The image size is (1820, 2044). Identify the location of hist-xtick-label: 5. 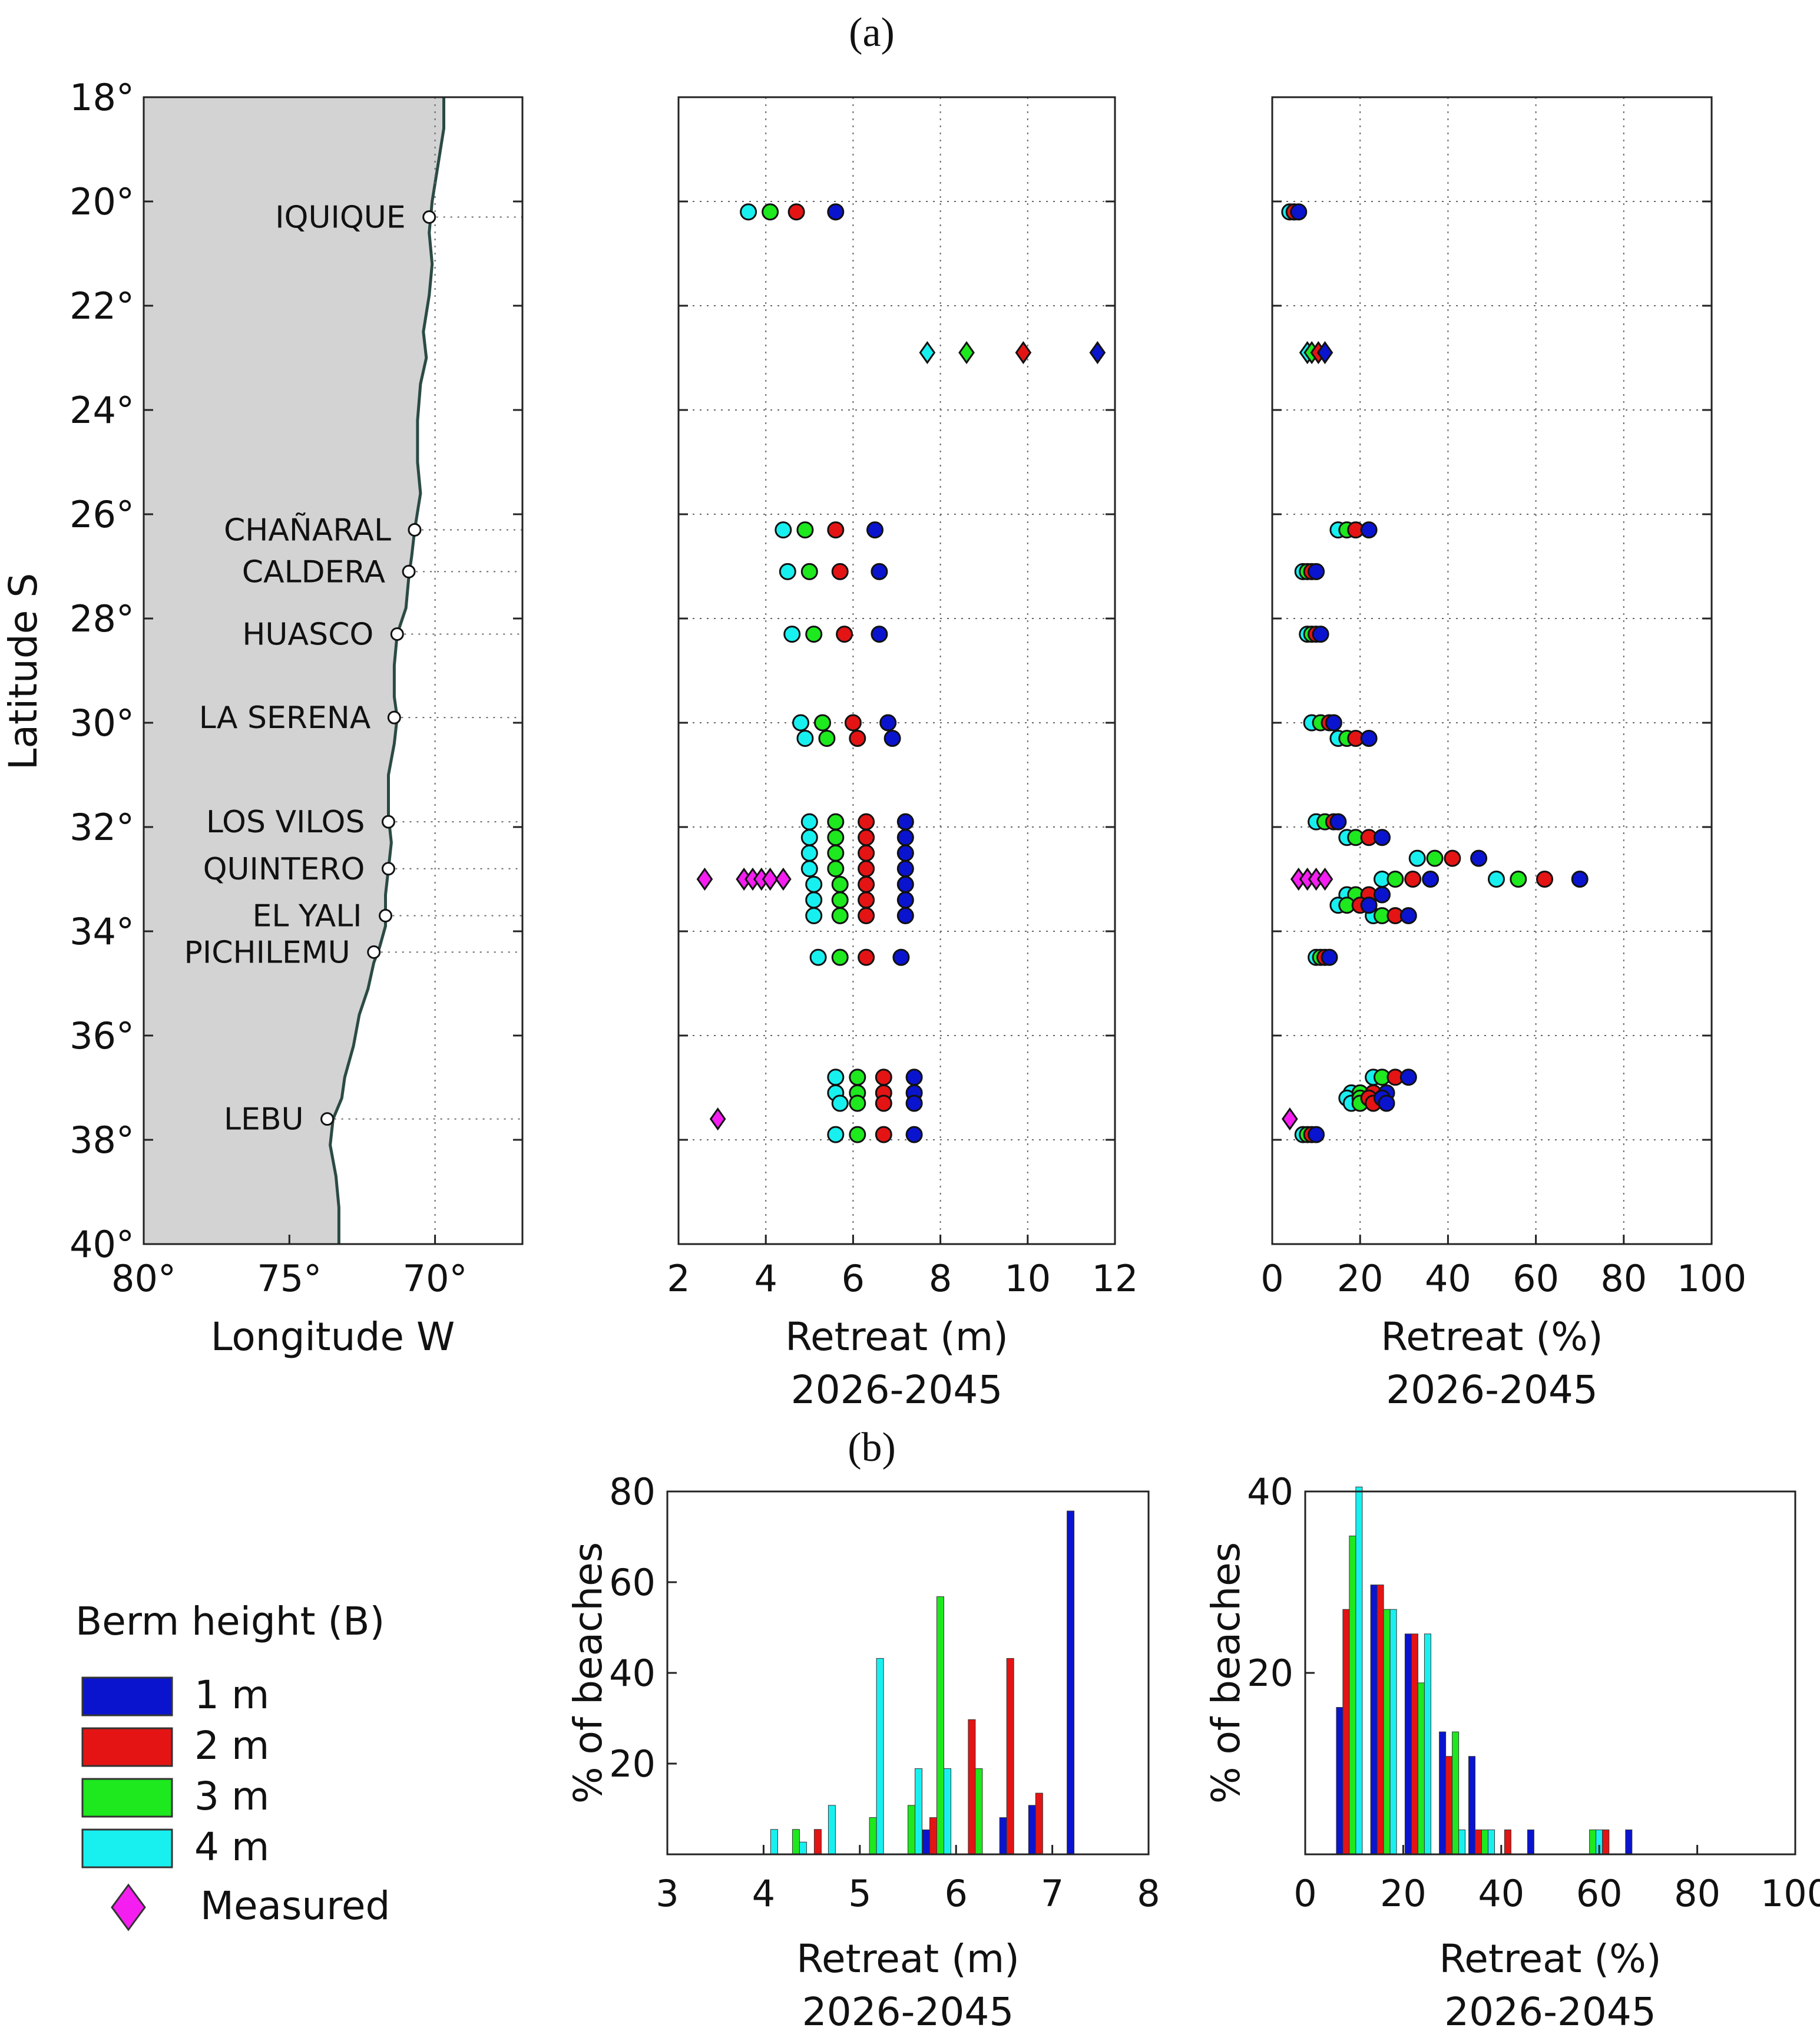
(859, 1893).